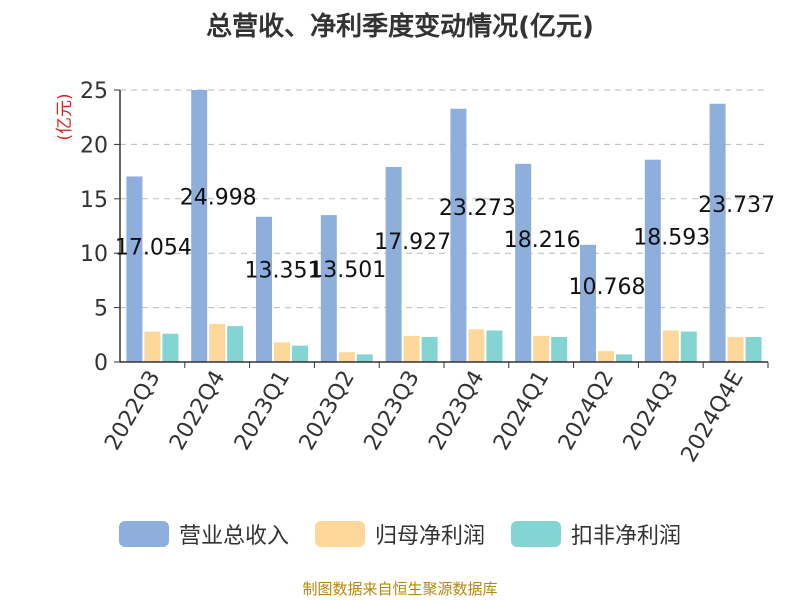  Describe the element at coordinates (132, 411) in the screenshot. I see `x-tick-label: 2022Q3` at that location.